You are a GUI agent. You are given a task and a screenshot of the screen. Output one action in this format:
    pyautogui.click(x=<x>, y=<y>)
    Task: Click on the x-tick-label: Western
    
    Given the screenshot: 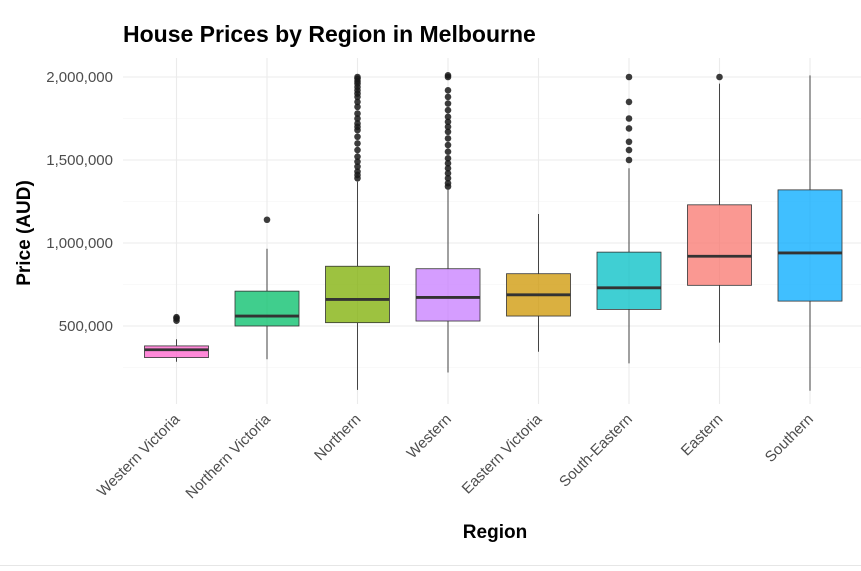 What is the action you would take?
    pyautogui.click(x=429, y=436)
    